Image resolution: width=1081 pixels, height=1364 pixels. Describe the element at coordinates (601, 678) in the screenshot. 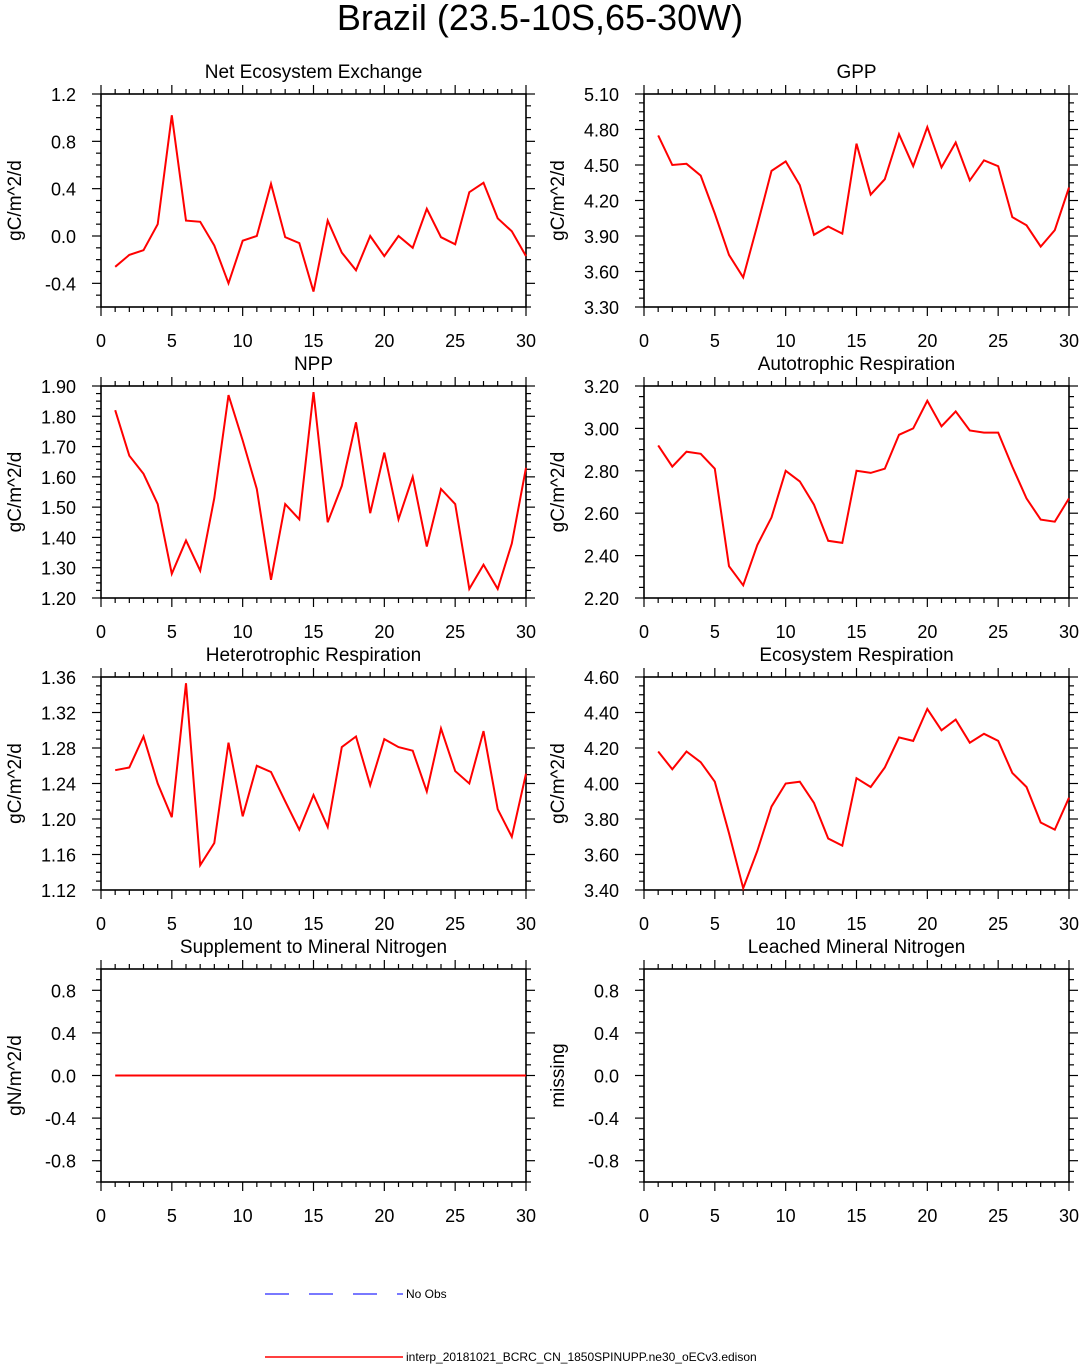

I see `y-tick-label: 4.60` at that location.